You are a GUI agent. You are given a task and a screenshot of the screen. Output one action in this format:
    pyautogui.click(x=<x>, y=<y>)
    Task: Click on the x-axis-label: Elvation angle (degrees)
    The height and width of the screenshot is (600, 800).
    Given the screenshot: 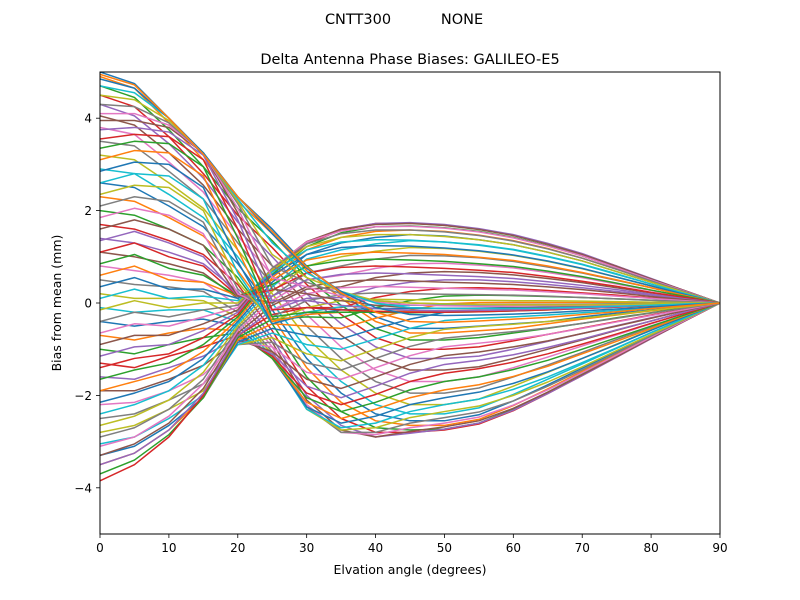 What is the action you would take?
    pyautogui.click(x=409, y=569)
    